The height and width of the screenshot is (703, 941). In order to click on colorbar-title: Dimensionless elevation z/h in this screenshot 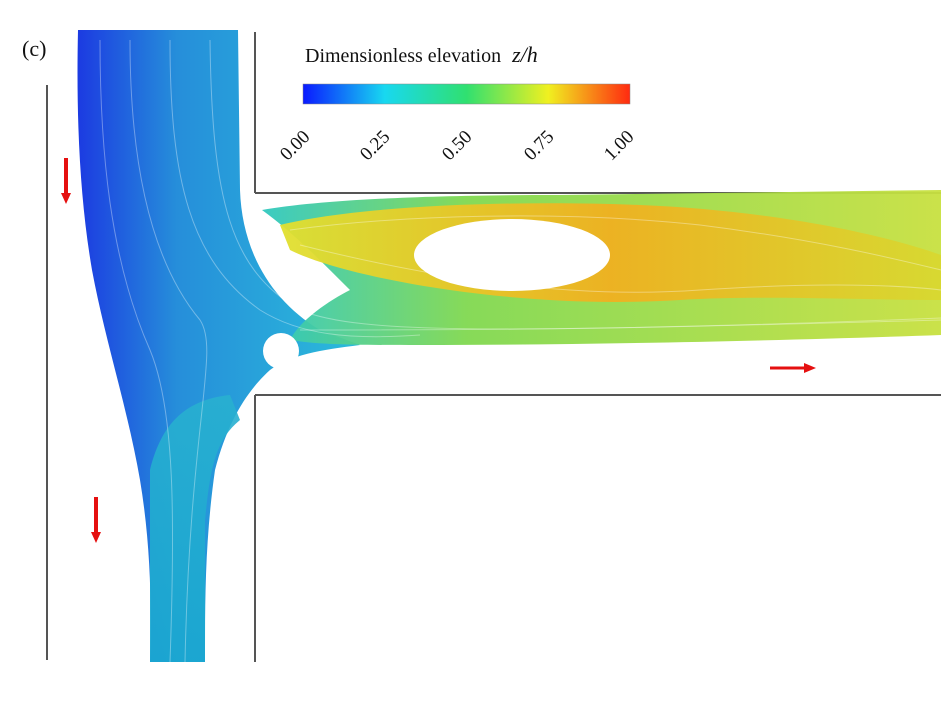, I will do `click(421, 55)`.